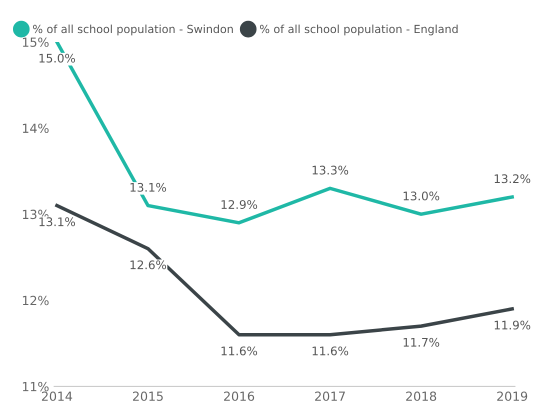 This screenshot has width=542, height=420. I want to click on data-label: 11.7%, so click(422, 342).